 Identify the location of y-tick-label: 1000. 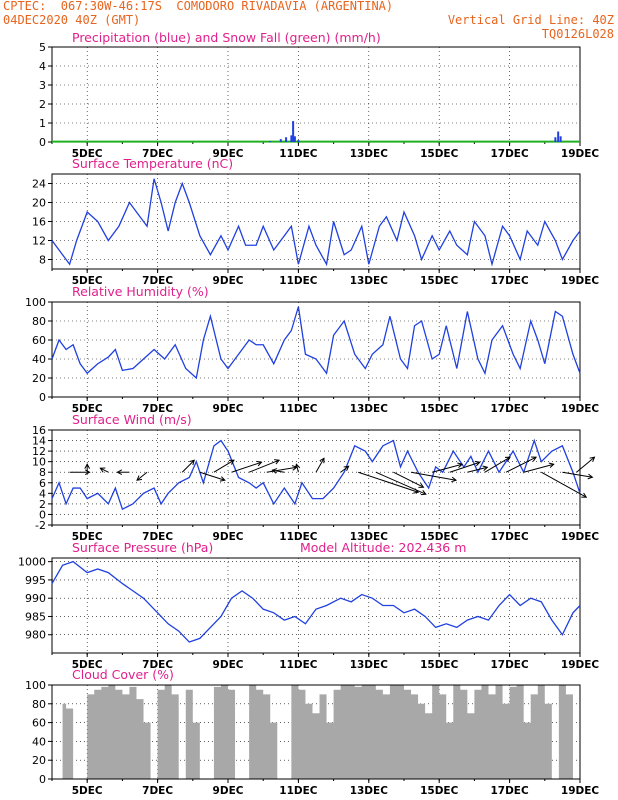
(32, 562).